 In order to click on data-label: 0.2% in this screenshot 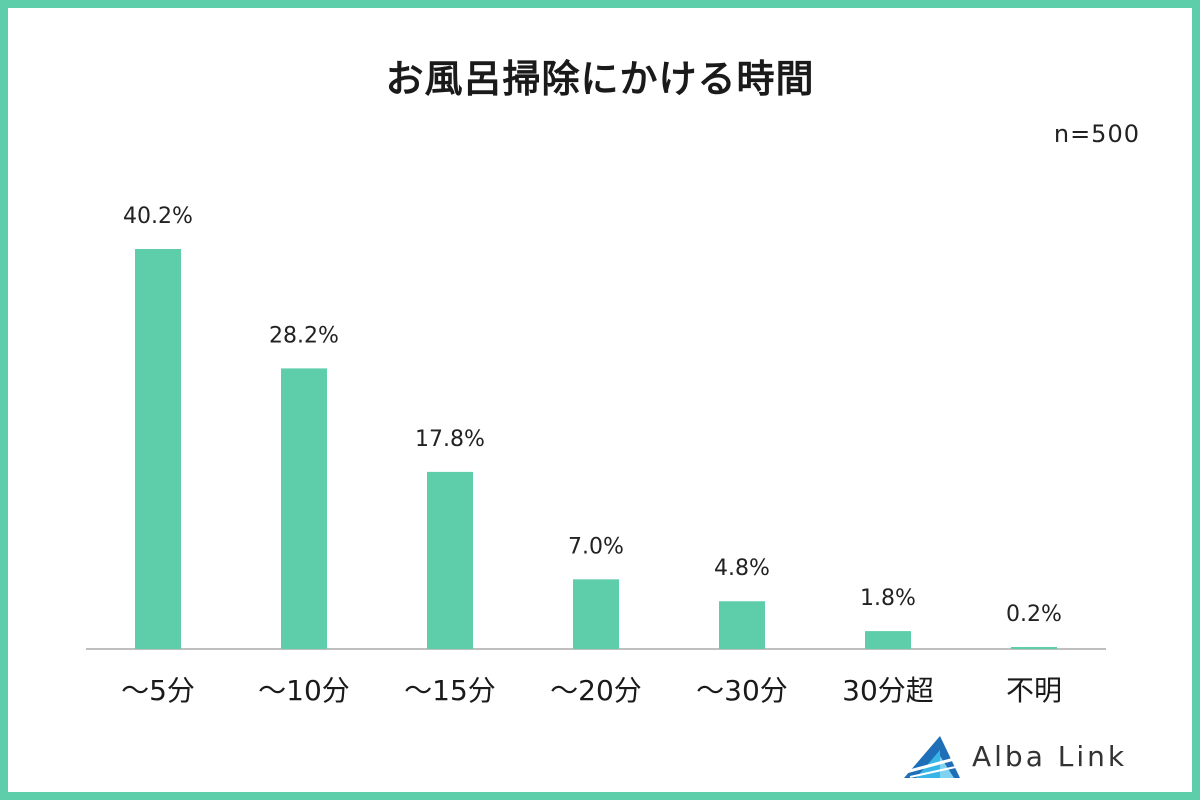, I will do `click(1034, 614)`.